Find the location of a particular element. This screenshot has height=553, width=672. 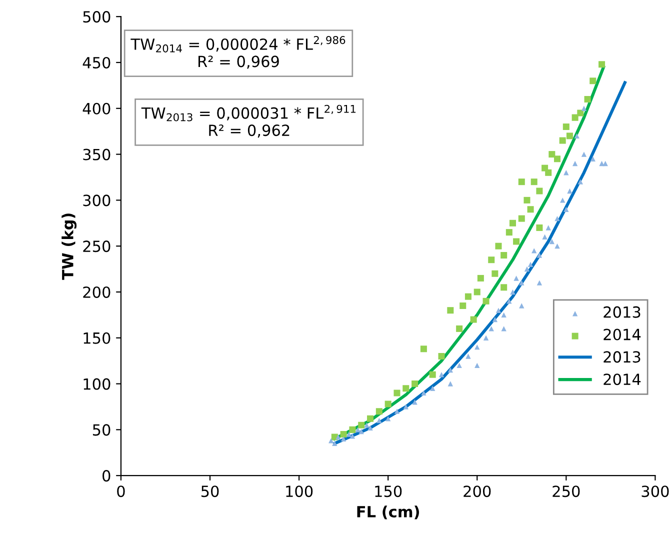

y-tick-label: 0 is located at coordinates (106, 476).